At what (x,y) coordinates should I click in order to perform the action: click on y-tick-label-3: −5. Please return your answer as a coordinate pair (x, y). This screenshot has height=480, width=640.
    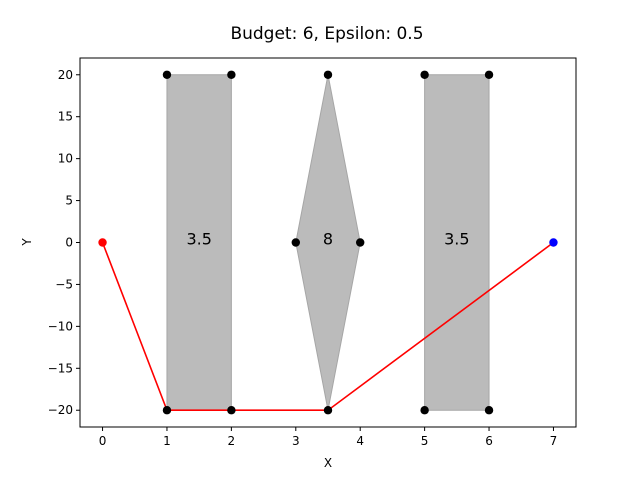
    Looking at the image, I should click on (64, 284).